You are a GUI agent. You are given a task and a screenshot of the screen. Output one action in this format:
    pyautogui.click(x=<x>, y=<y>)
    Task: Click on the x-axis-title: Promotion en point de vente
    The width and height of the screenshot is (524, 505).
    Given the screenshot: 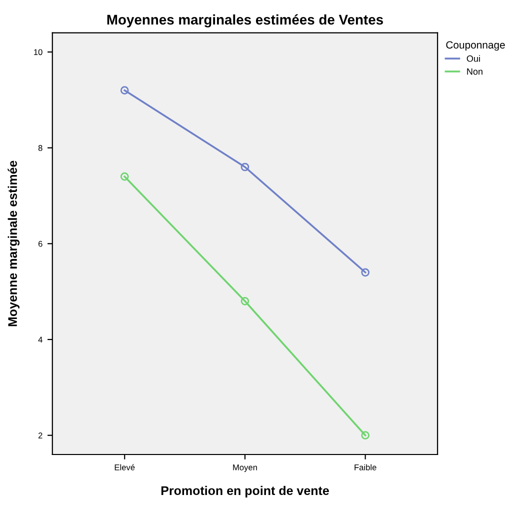 What is the action you would take?
    pyautogui.click(x=245, y=492)
    